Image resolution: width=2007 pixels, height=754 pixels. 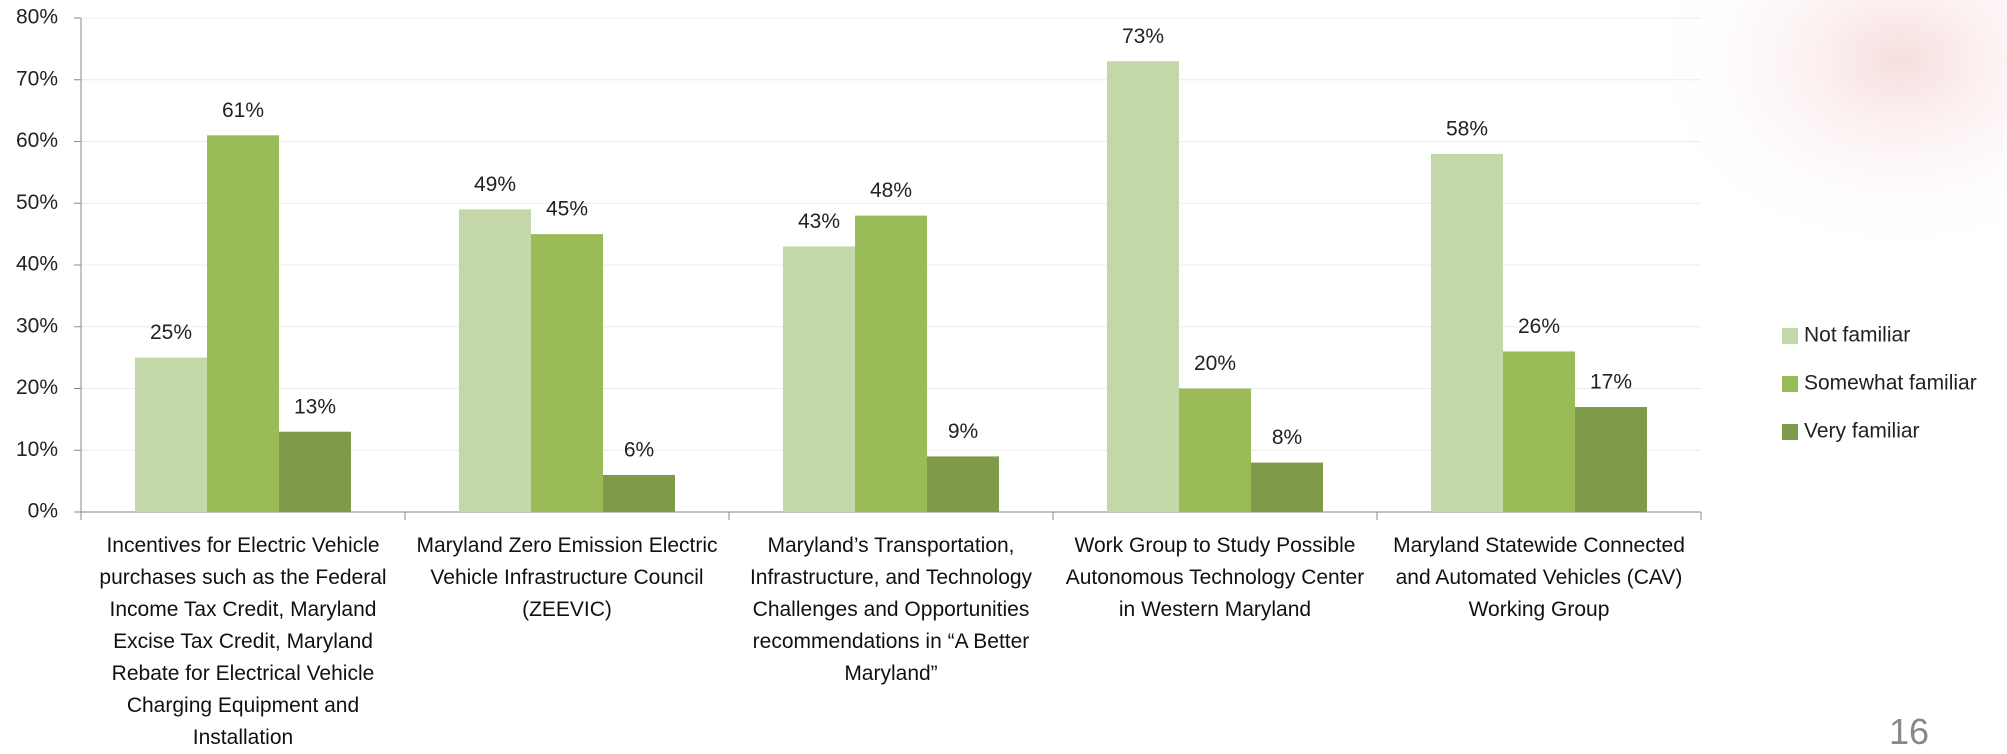 I want to click on y-tick-label: 80%, so click(x=37, y=17).